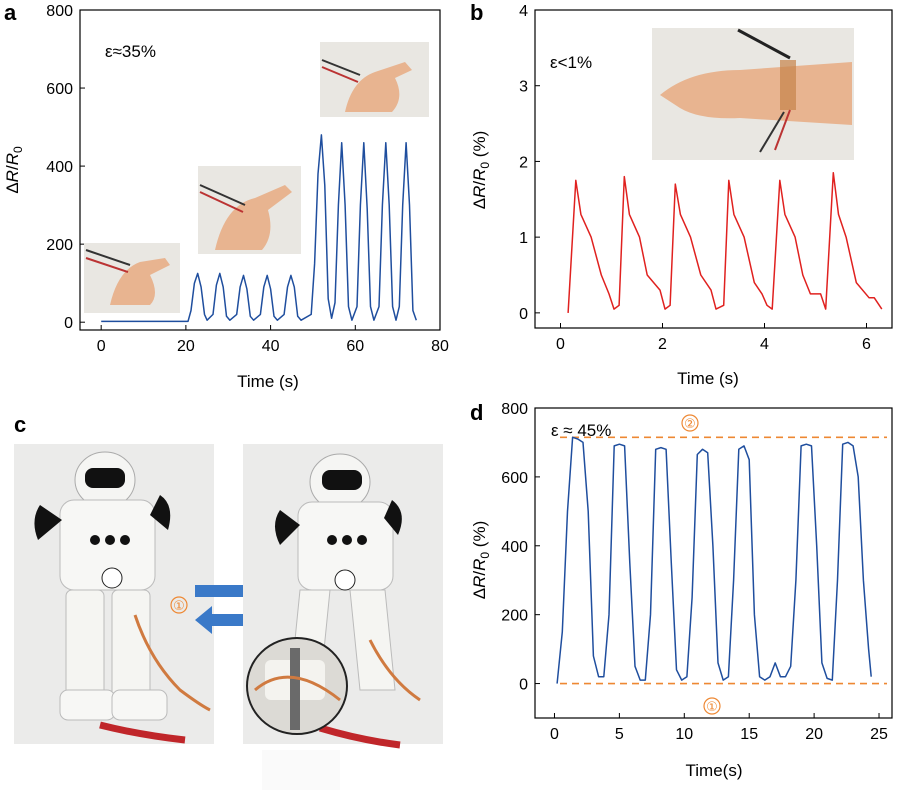 This screenshot has width=900, height=800. I want to click on panel-d-ylabel: ΔR/R0 (%), so click(481, 560).